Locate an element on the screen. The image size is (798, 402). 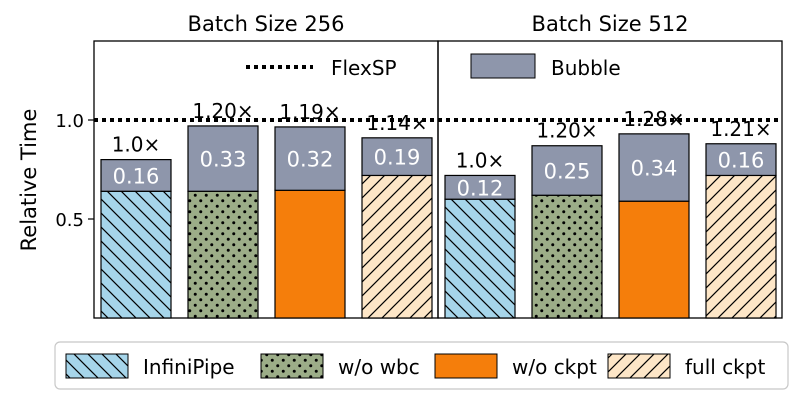
bottom-legend-frame is located at coordinates (421, 365).